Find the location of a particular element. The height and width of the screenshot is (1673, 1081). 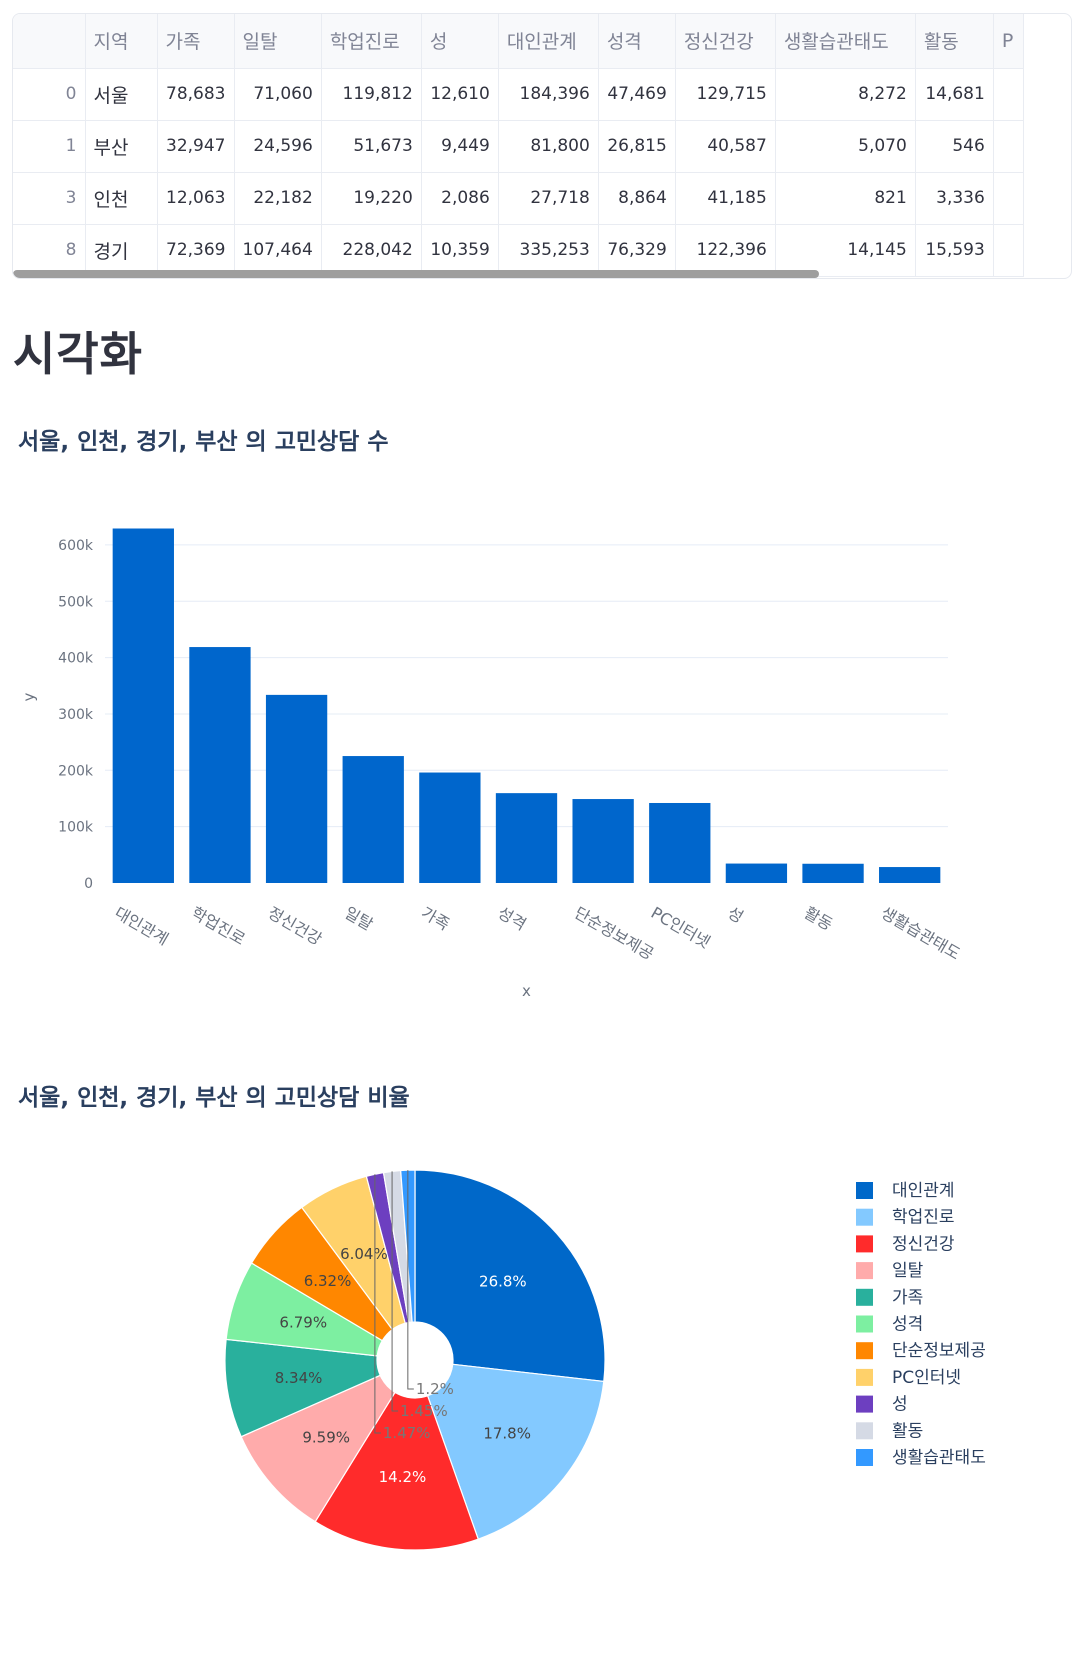

col-header-region: 지역 is located at coordinates (121, 41).